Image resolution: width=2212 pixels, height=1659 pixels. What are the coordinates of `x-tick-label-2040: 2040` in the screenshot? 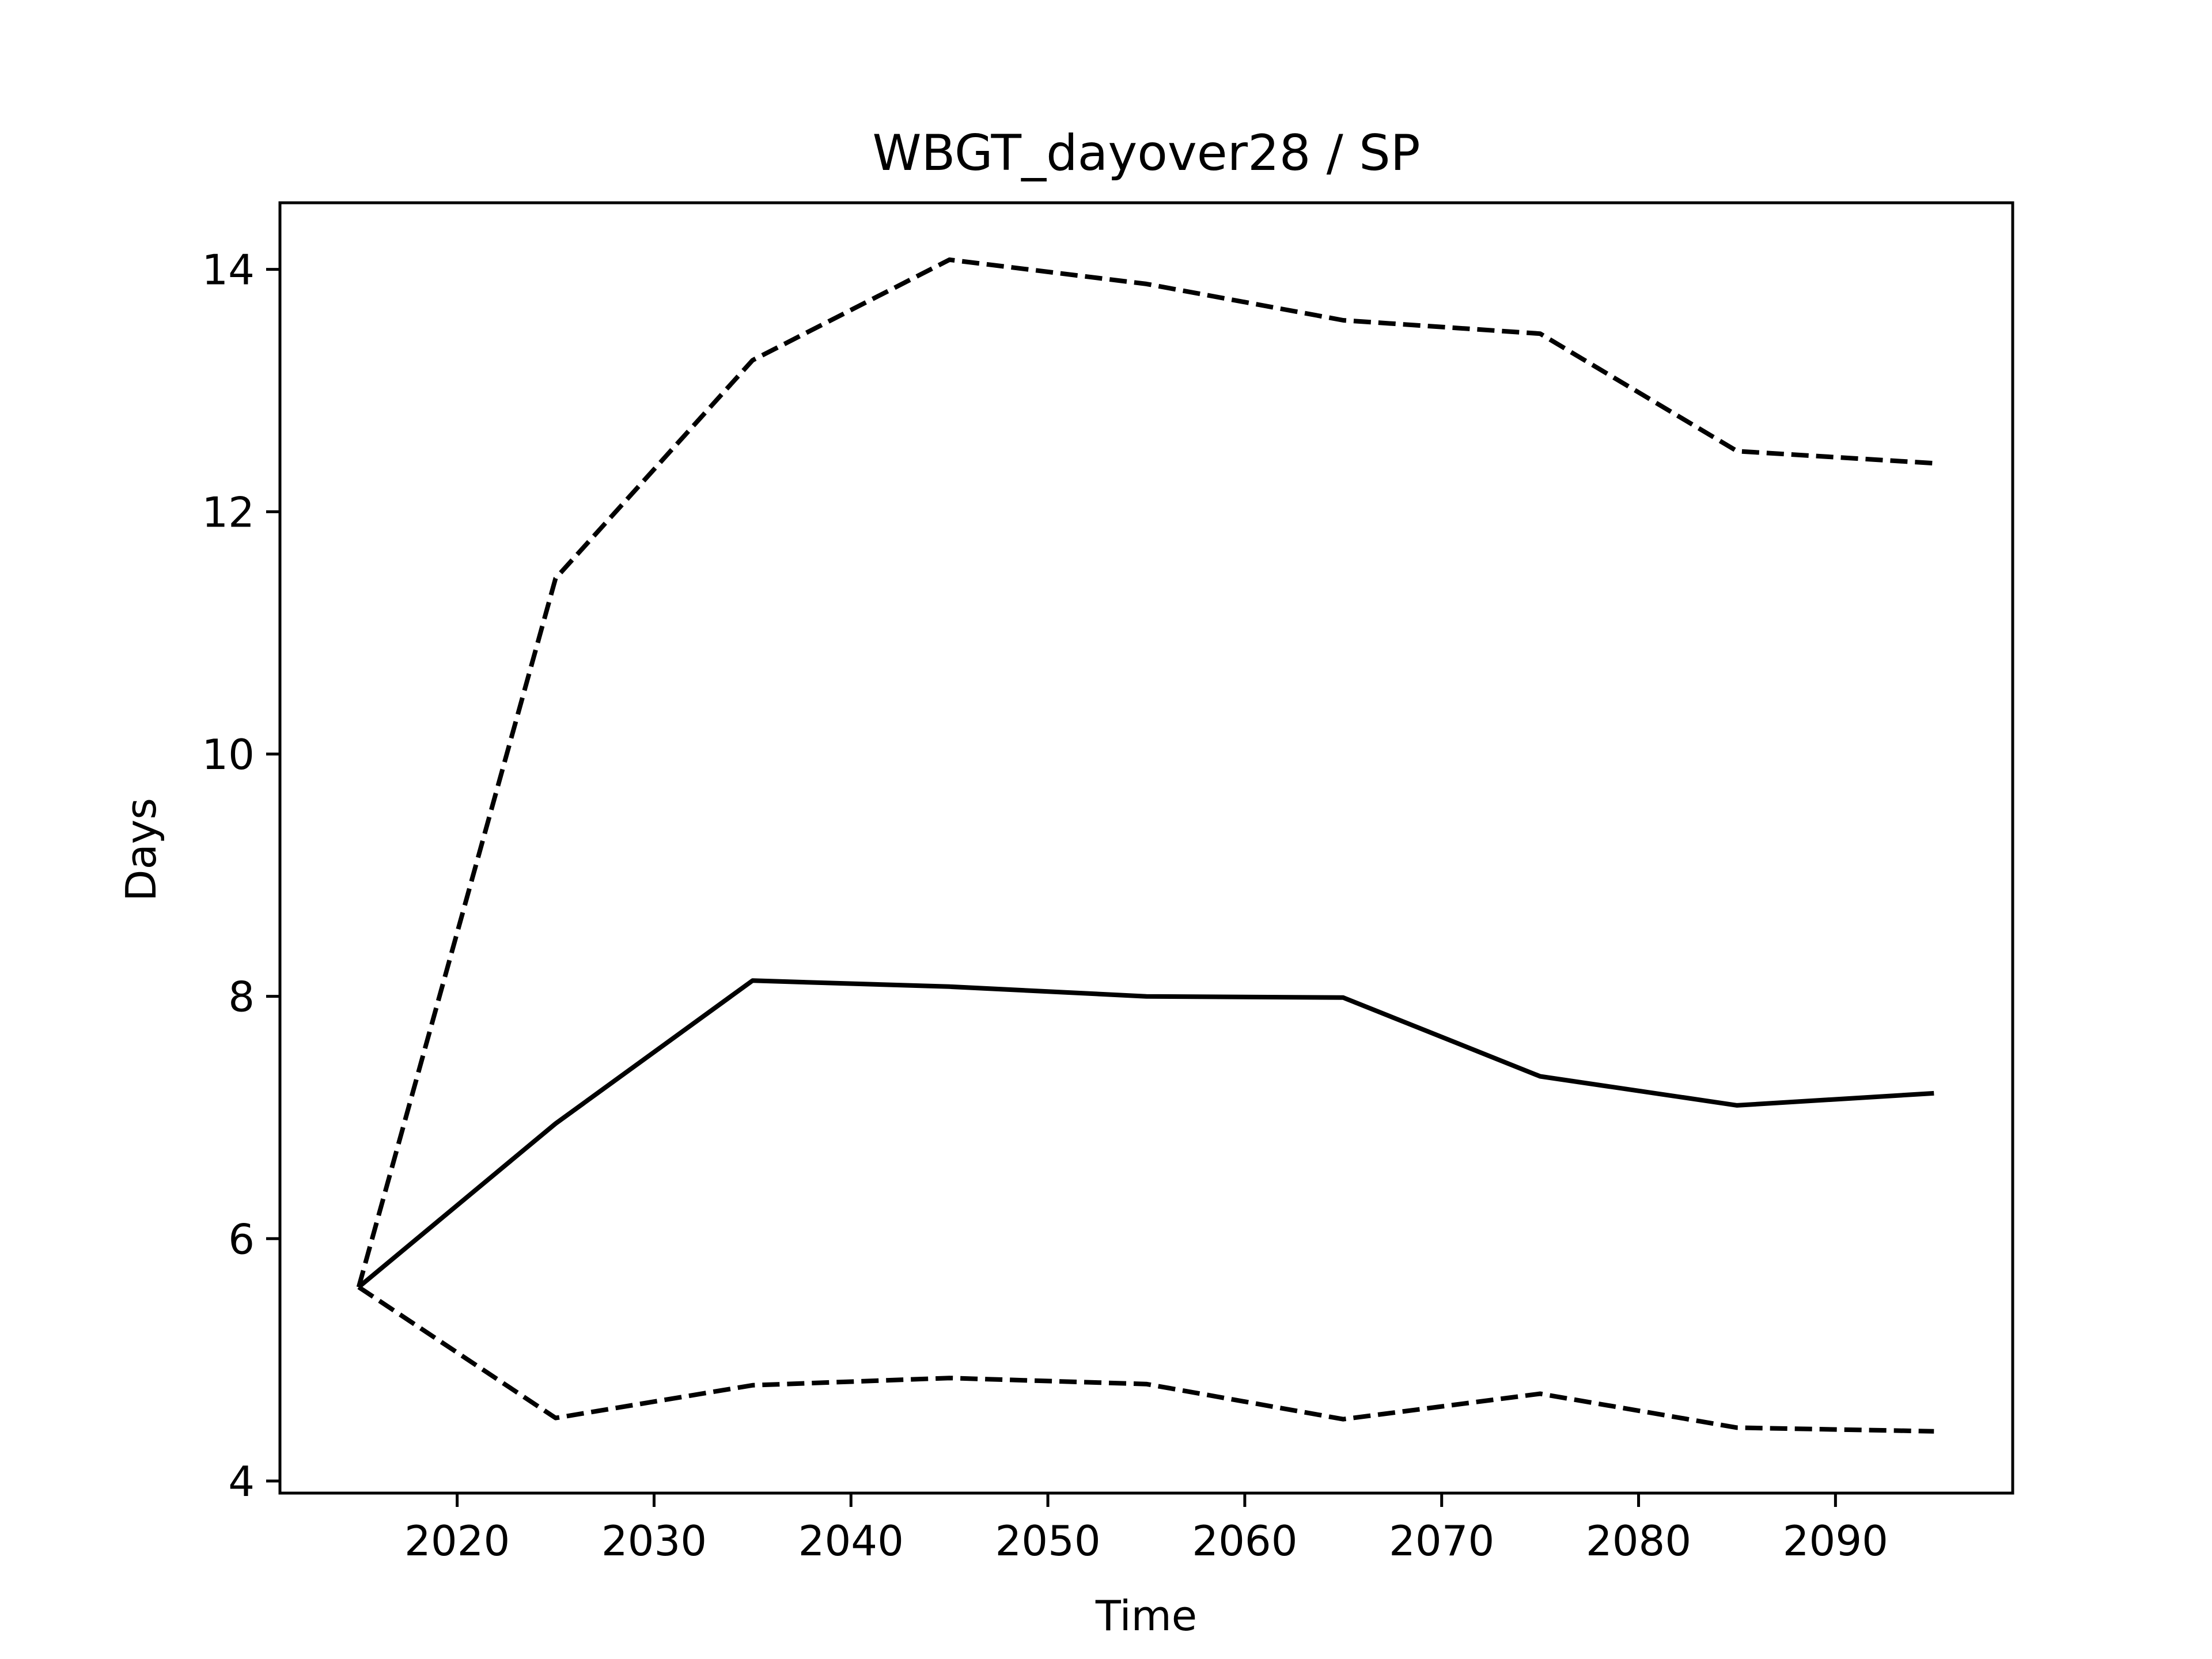 It's located at (851, 1541).